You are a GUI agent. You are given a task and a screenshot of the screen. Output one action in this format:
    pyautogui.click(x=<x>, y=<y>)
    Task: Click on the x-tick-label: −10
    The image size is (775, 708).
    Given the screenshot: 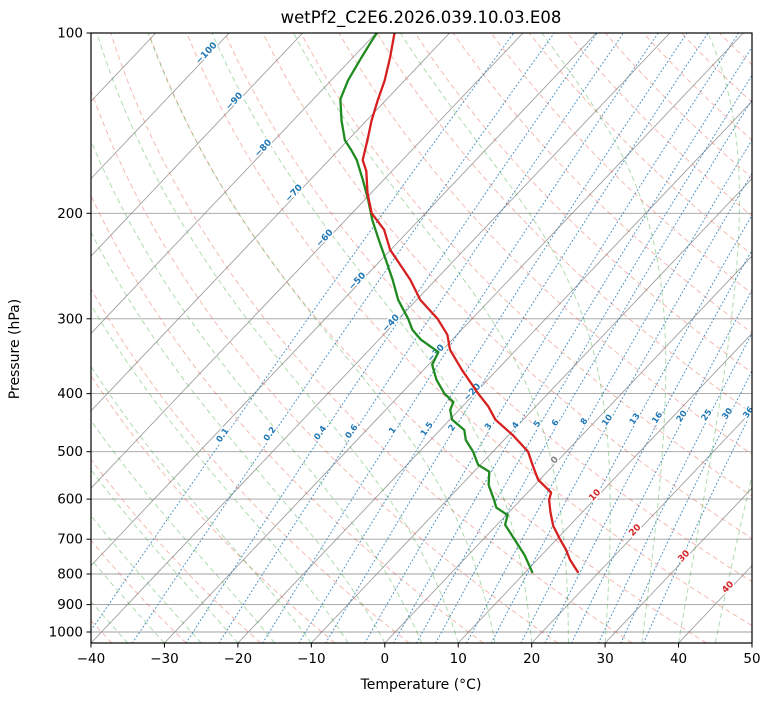 What is the action you would take?
    pyautogui.click(x=311, y=659)
    